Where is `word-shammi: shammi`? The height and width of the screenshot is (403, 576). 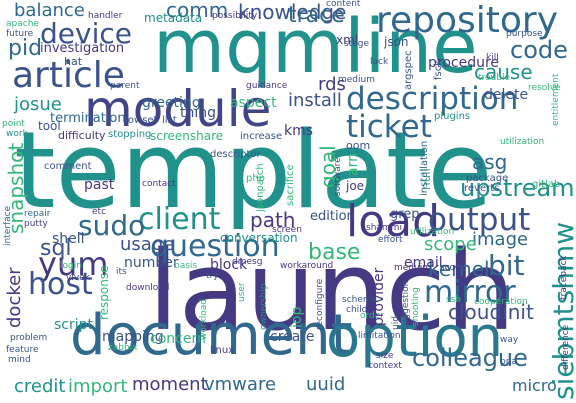
word-shammi: shammi is located at coordinates (384, 228).